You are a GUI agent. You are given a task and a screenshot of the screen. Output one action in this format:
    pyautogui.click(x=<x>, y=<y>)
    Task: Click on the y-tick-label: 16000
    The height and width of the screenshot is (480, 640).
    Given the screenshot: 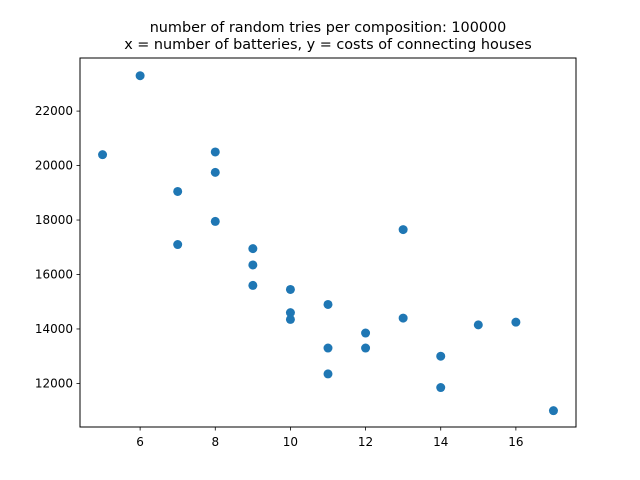 What is the action you would take?
    pyautogui.click(x=54, y=274)
    